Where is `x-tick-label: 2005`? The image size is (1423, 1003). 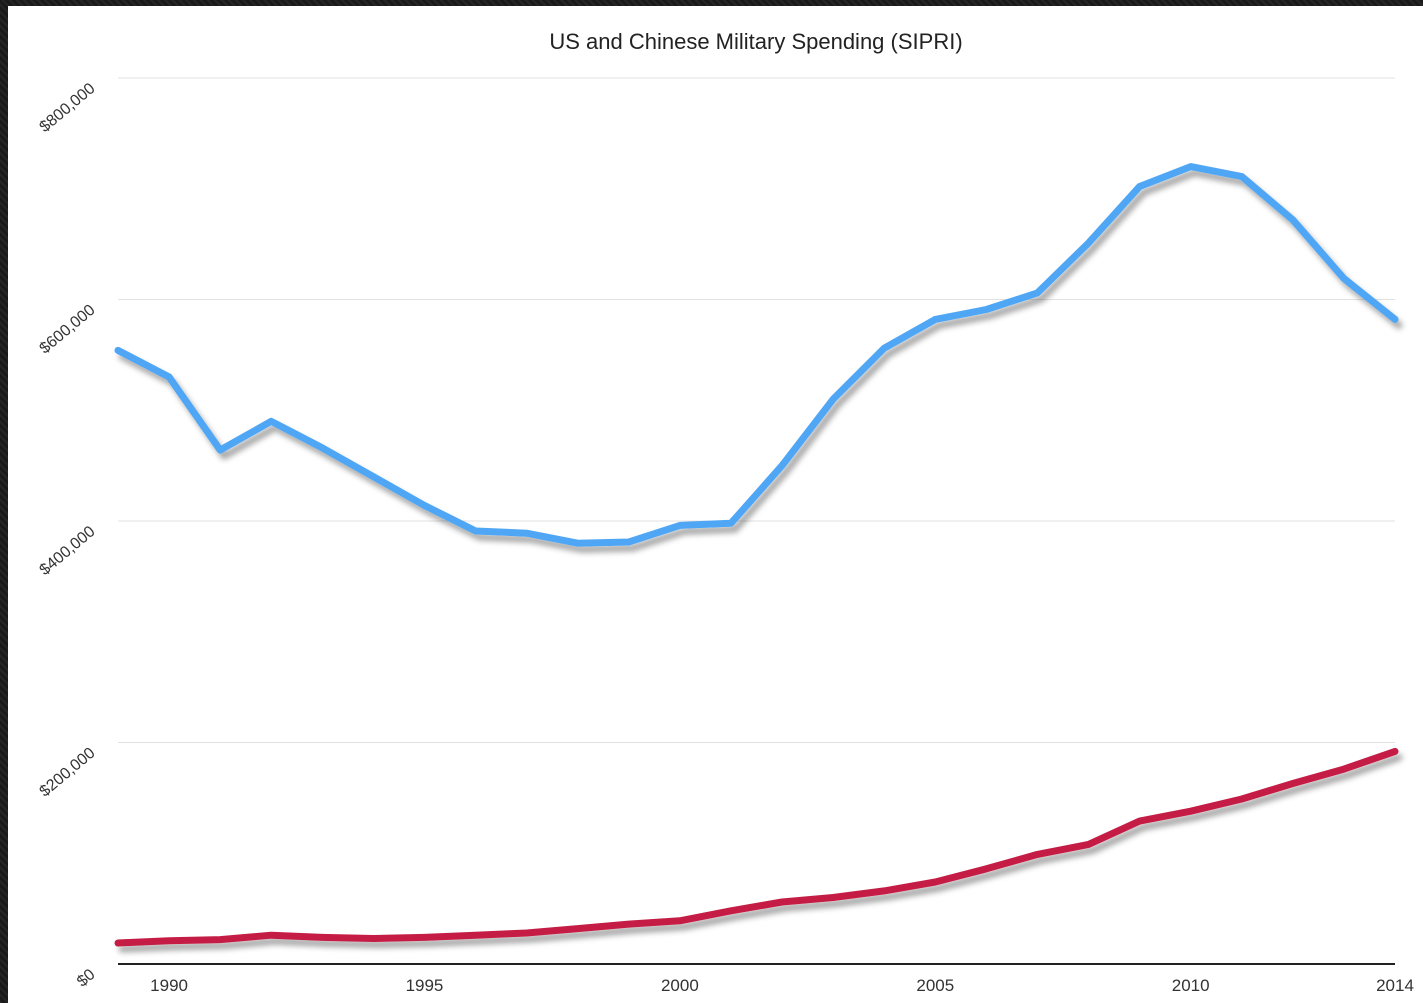
x-tick-label: 2005 is located at coordinates (935, 985).